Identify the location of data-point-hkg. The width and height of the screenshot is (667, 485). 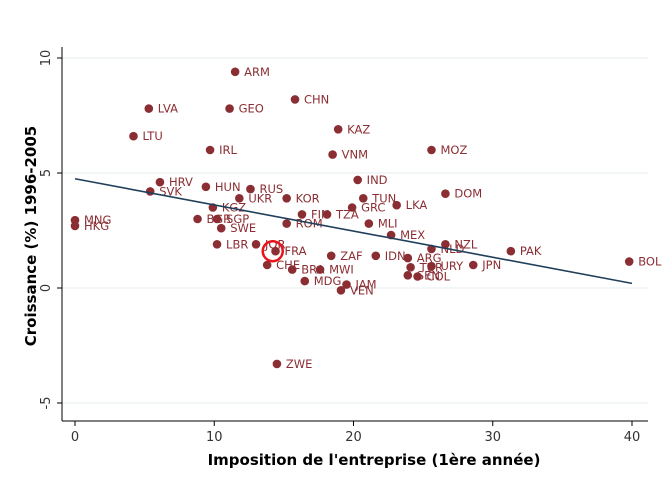
(75, 226).